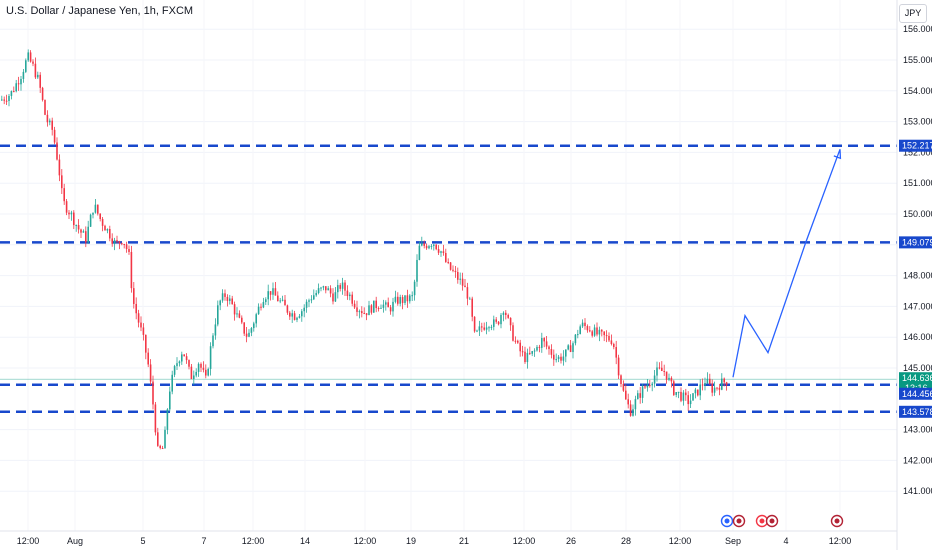 This screenshot has height=550, width=932. Describe the element at coordinates (917, 412) in the screenshot. I see `level-tag-4-text: 143.578` at that location.